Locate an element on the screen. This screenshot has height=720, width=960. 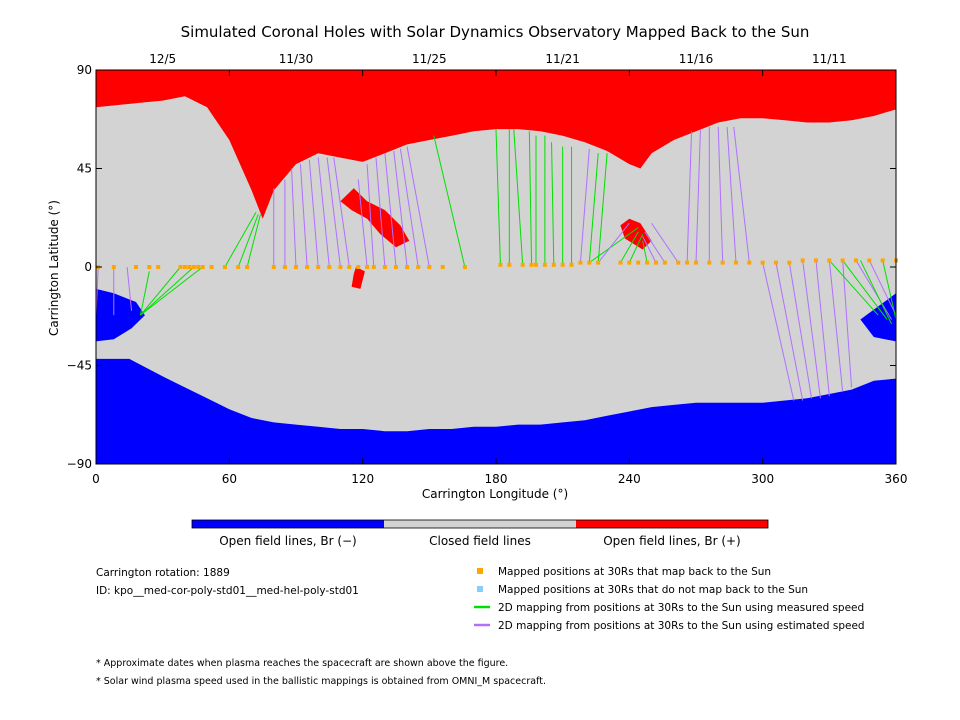
colorbar-label-0: Open field lines, Br (−) is located at coordinates (288, 541).